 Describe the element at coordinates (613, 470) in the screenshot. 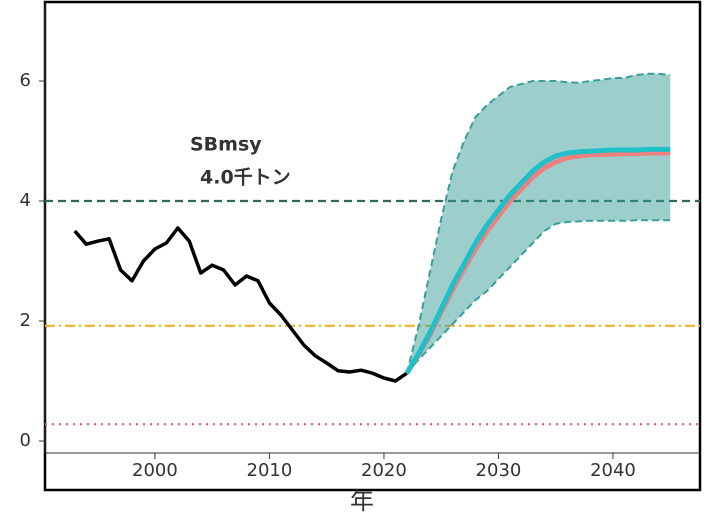

I see `x-tick-label: 2040` at that location.